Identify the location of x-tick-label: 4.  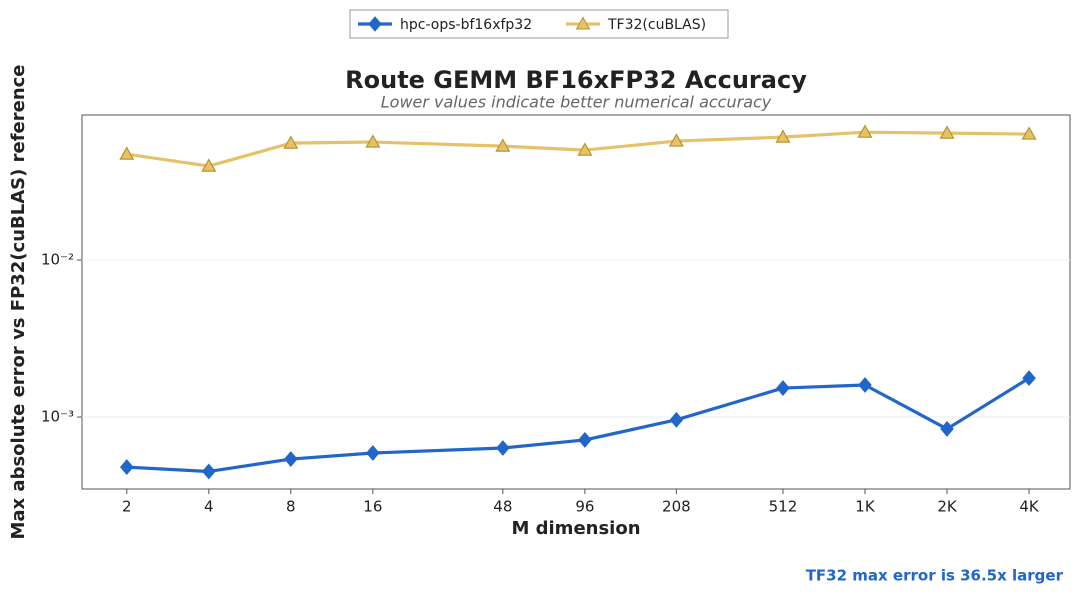
(209, 507).